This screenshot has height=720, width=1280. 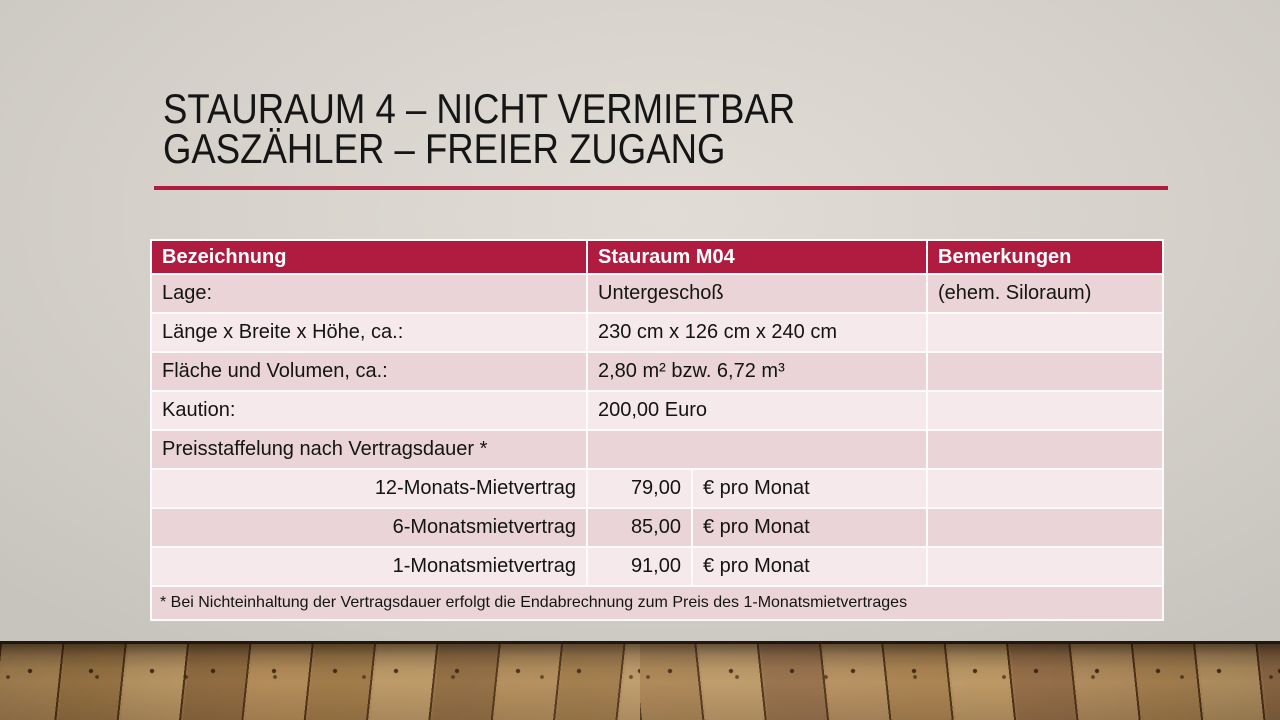 I want to click on header-cell-bezeichnung: Bezeichnung, so click(x=369, y=257).